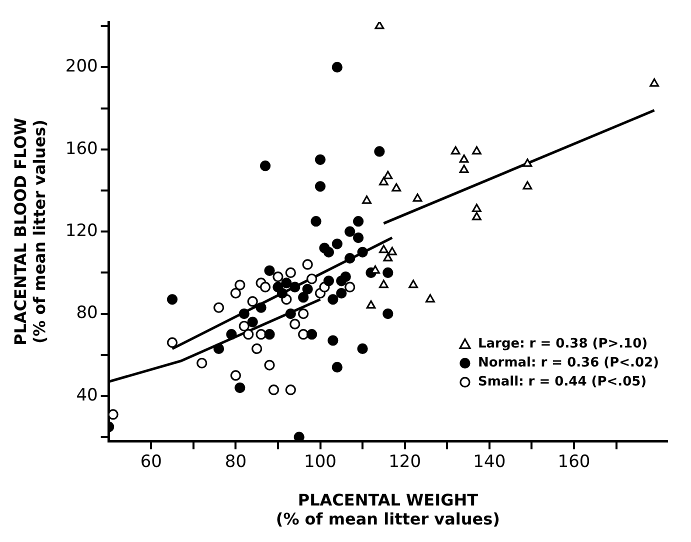  I want to click on y-tick-label: 40, so click(87, 395).